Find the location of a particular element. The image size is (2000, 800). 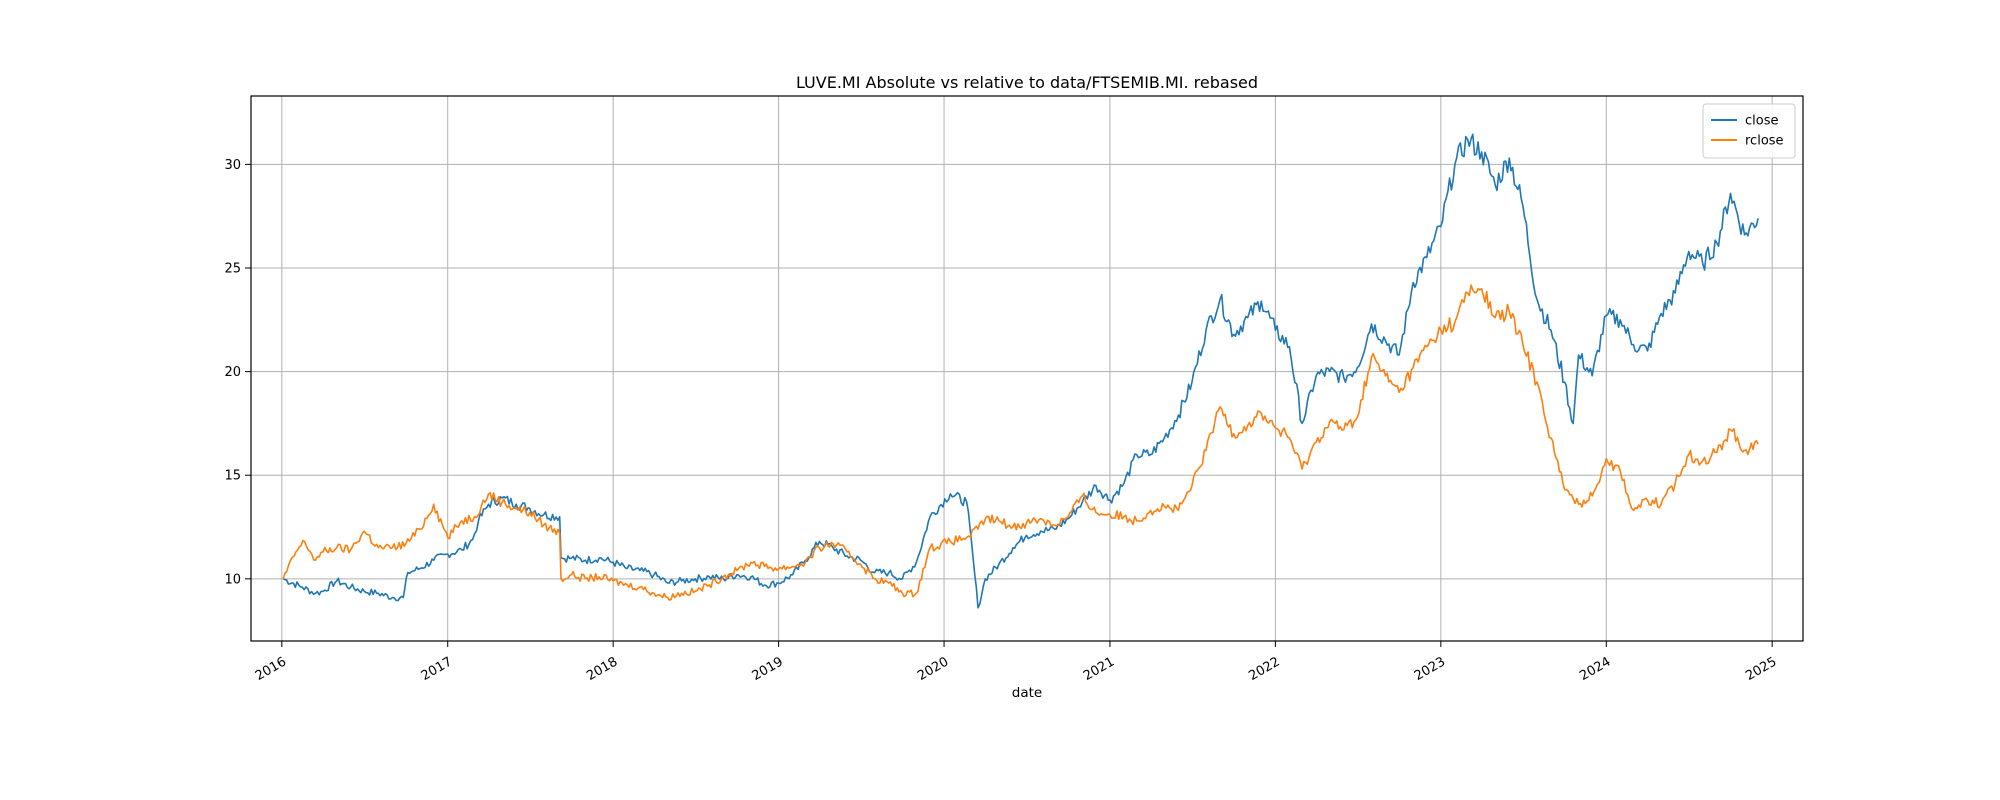

x-axis-label: date is located at coordinates (1027, 693).